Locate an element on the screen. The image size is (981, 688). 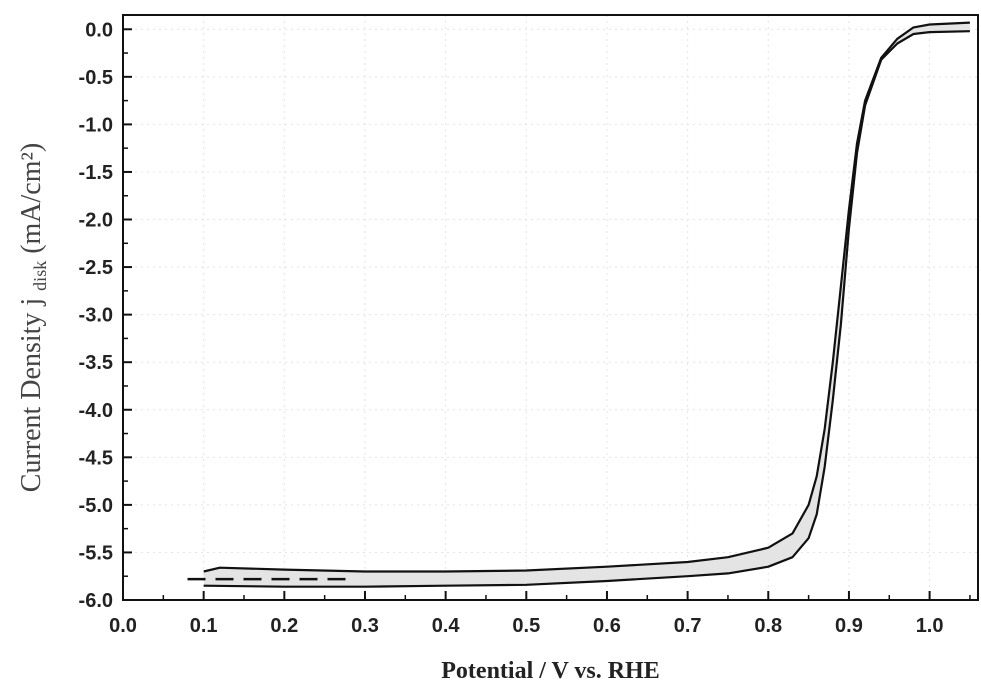
y-tick-label: 0.0 is located at coordinates (99, 30).